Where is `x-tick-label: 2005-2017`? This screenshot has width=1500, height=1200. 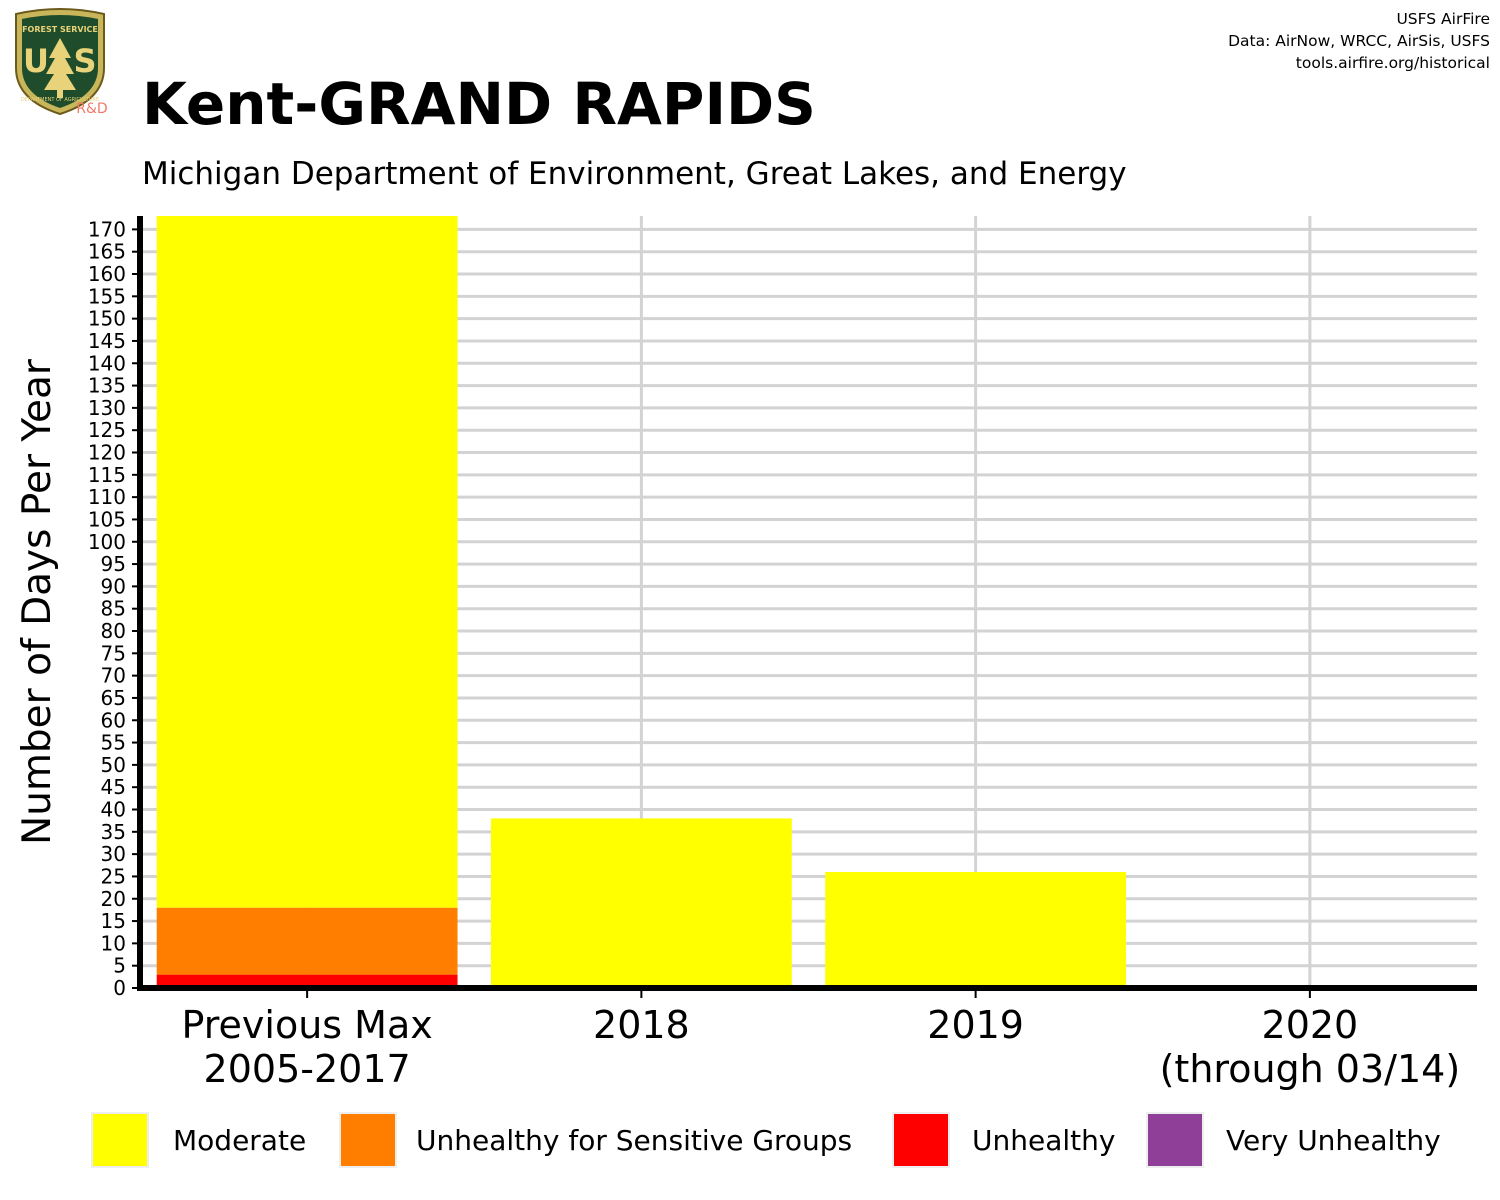 x-tick-label: 2005-2017 is located at coordinates (307, 1069).